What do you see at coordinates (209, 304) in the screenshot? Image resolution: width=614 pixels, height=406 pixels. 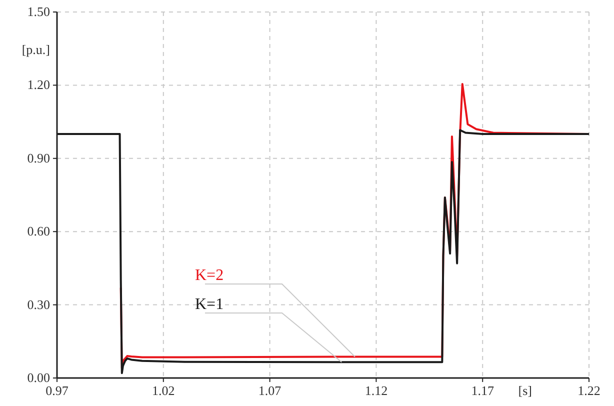 I see `text: K=1` at bounding box center [209, 304].